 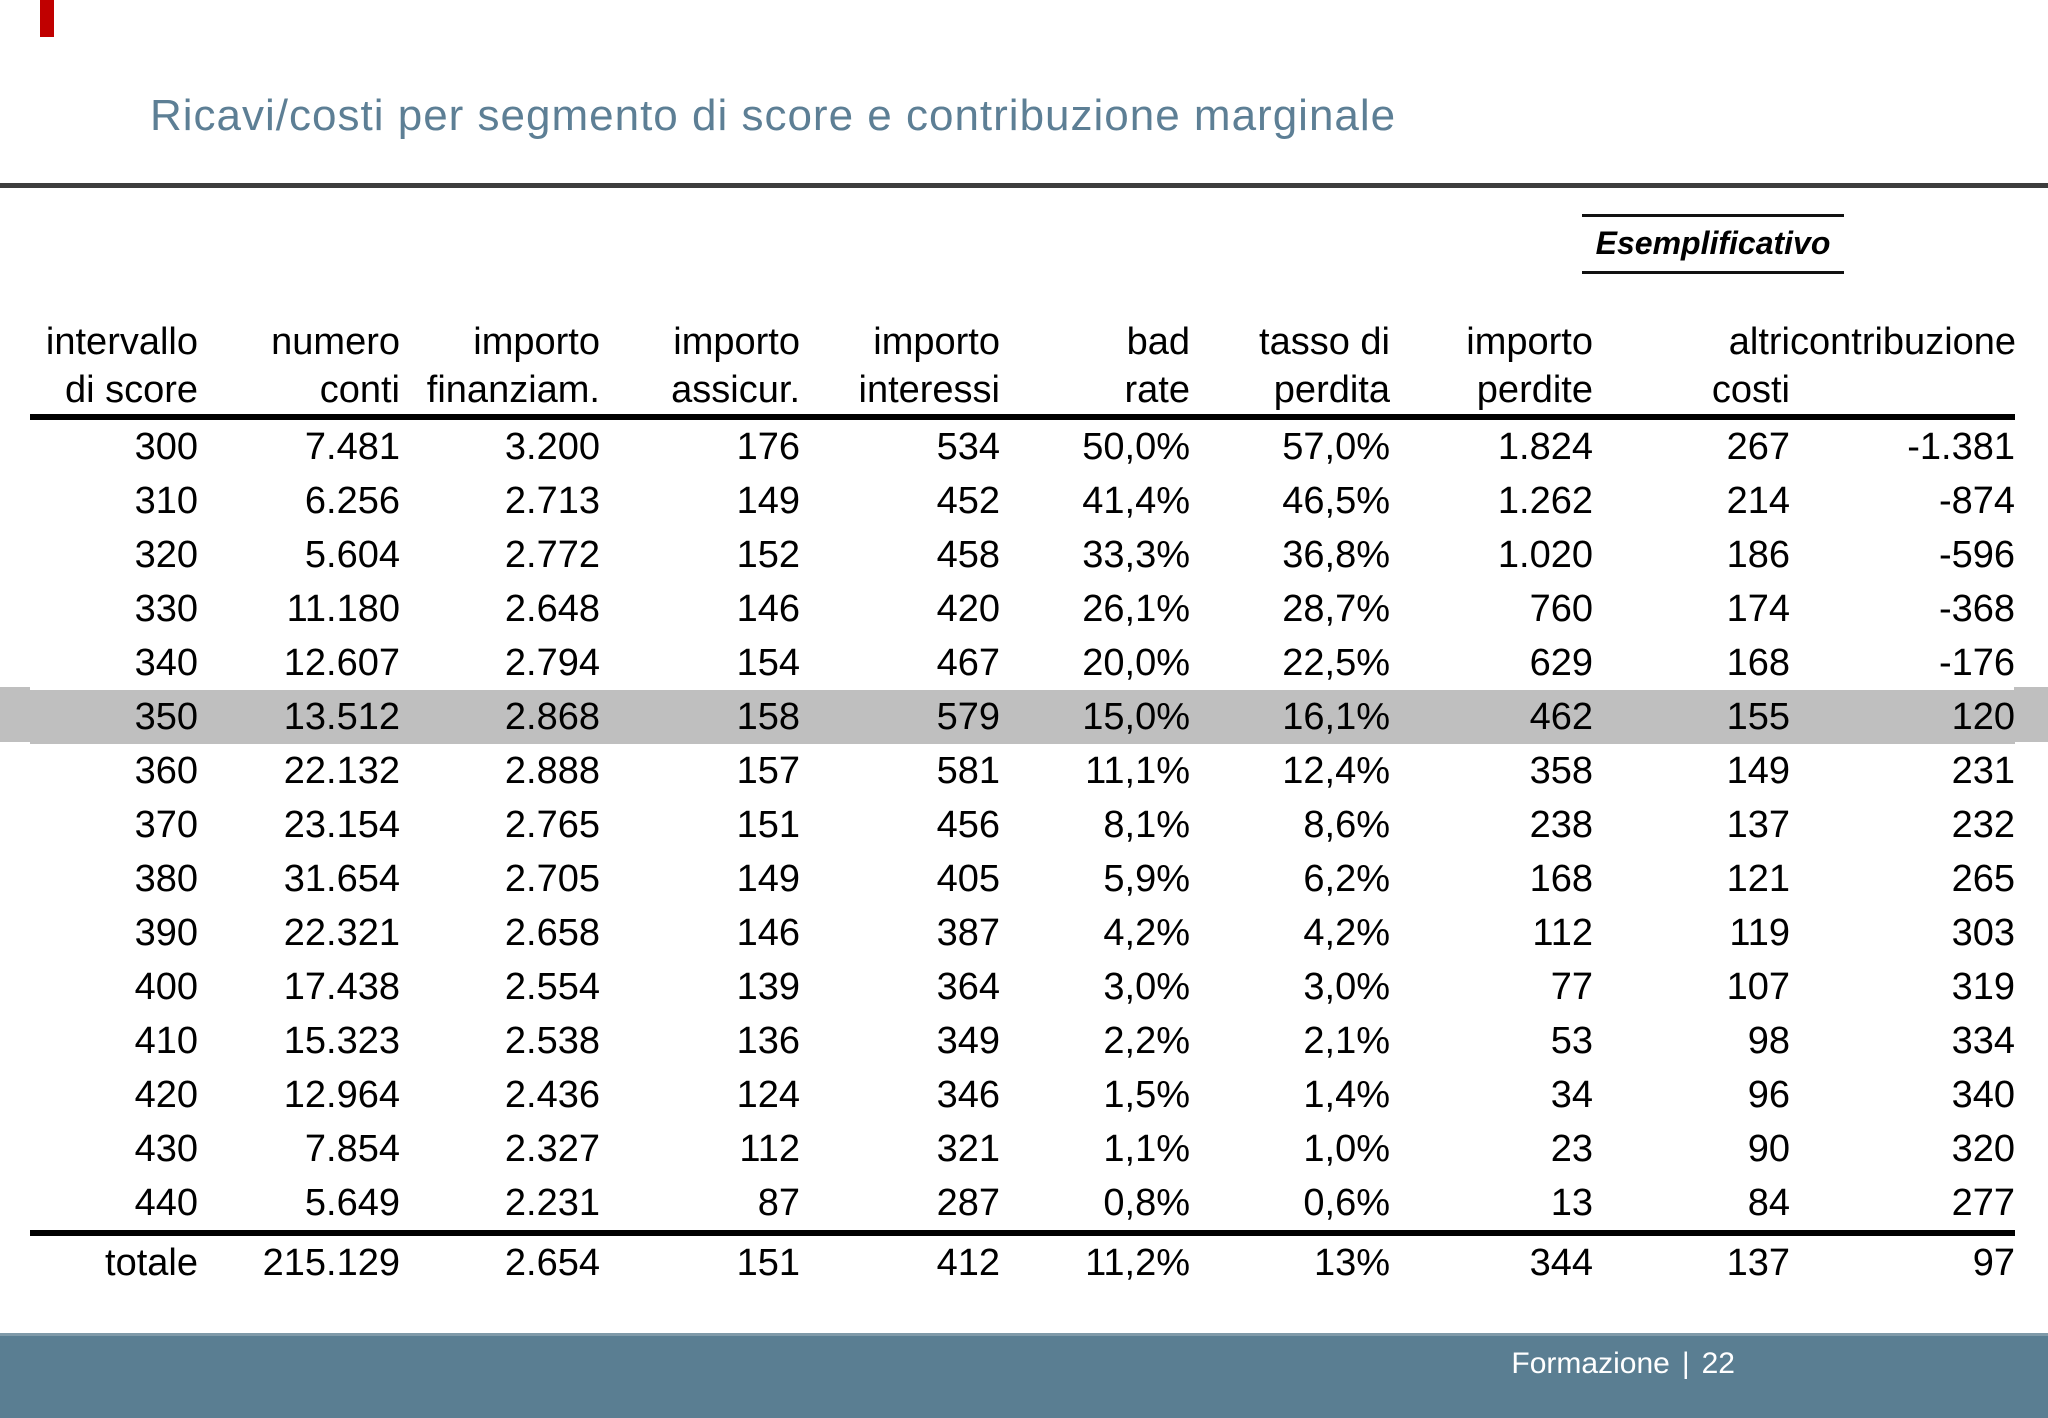 What do you see at coordinates (1562, 933) in the screenshot?
I see `table-row-390-cell-7: 112` at bounding box center [1562, 933].